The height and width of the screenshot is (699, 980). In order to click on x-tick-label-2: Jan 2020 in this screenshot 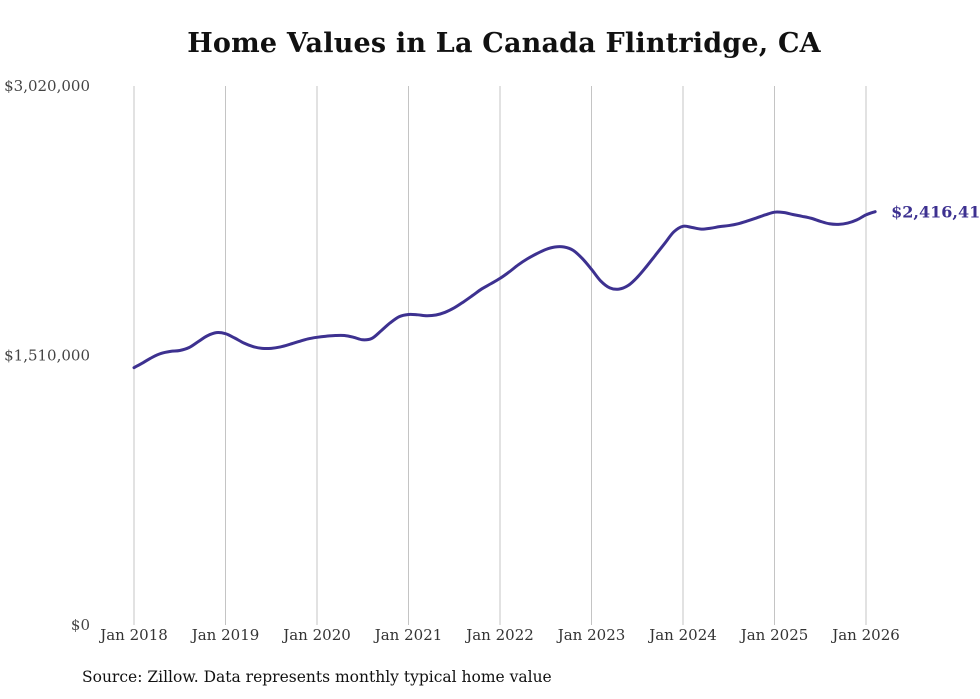, I will do `click(316, 635)`.